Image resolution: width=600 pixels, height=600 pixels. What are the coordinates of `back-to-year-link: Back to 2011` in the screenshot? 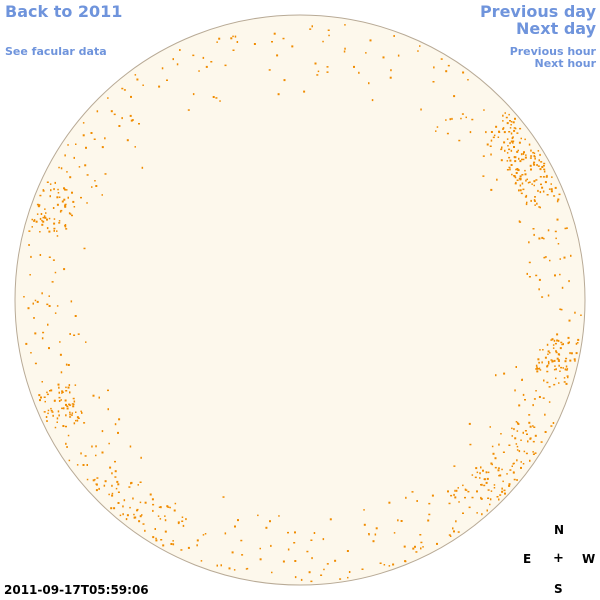 It's located at (64, 11).